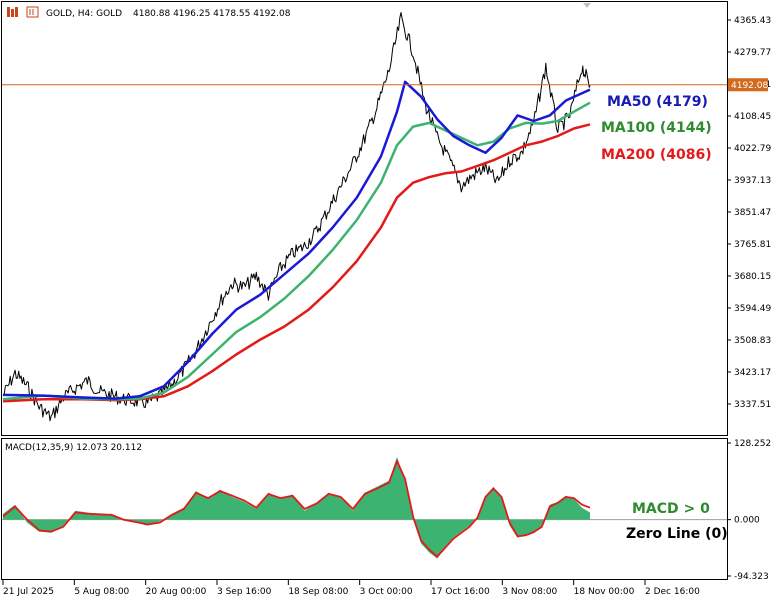 The width and height of the screenshot is (781, 602). What do you see at coordinates (529, 592) in the screenshot?
I see `time-tick-label: 3 Nov 08:00` at bounding box center [529, 592].